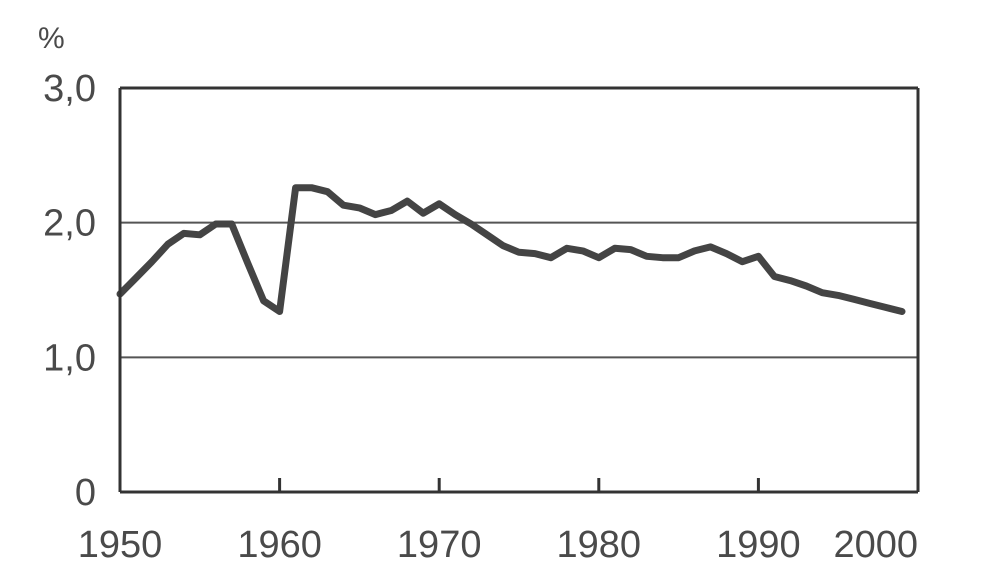 The image size is (981, 567). What do you see at coordinates (51, 38) in the screenshot?
I see `y-unit-label: %` at bounding box center [51, 38].